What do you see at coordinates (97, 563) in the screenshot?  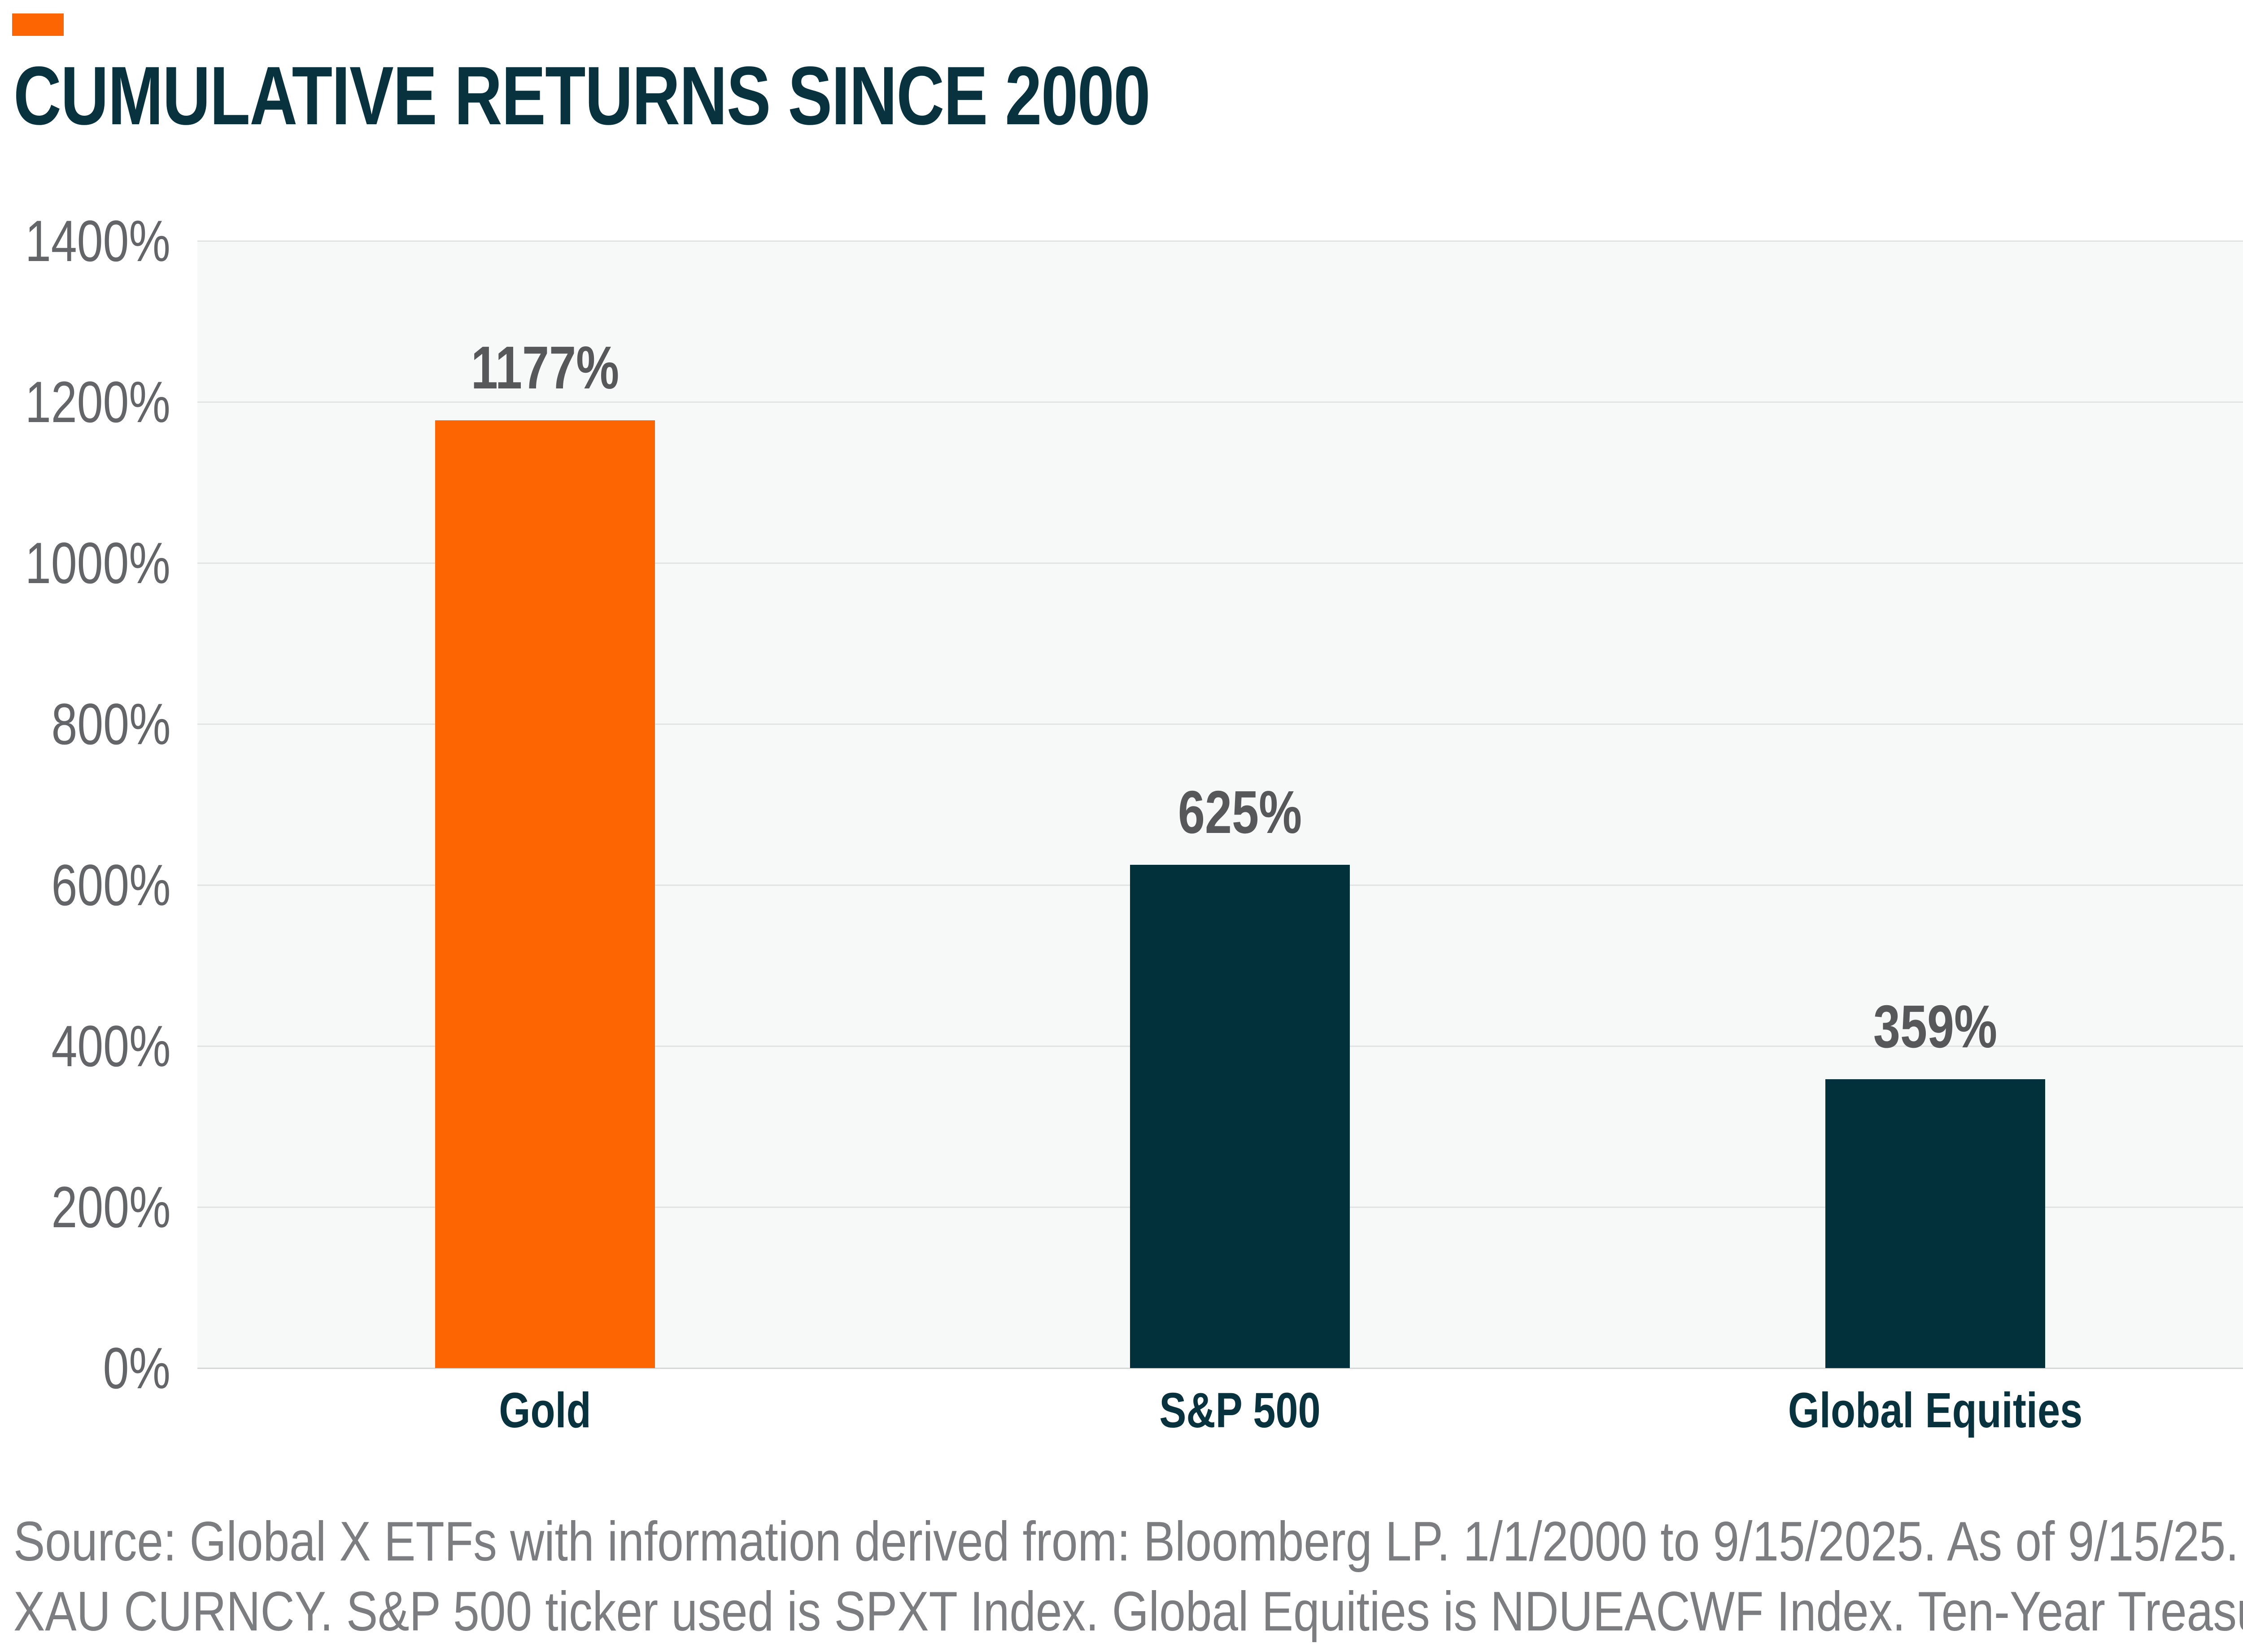 I see `y-tick-label-1000: 1000%` at bounding box center [97, 563].